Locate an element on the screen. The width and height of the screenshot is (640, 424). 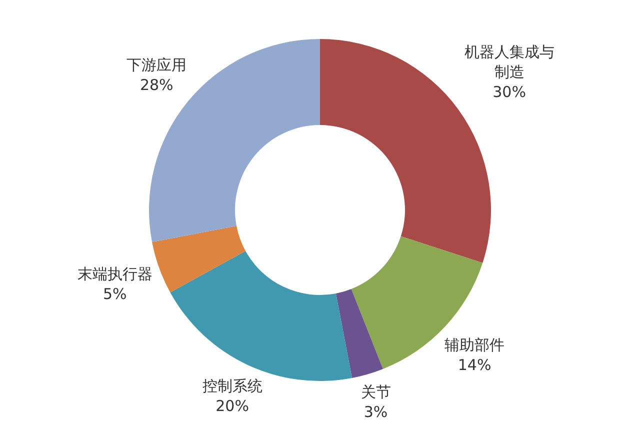
data-label: 3% is located at coordinates (375, 412).